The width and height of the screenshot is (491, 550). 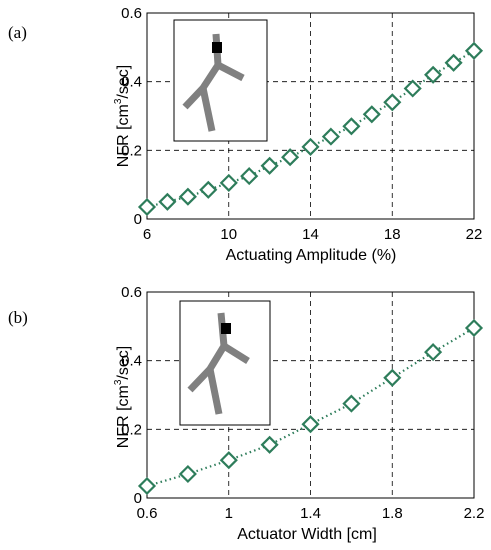 I want to click on y-axis-label-a: NFR [cm3/sec], so click(x=122, y=116).